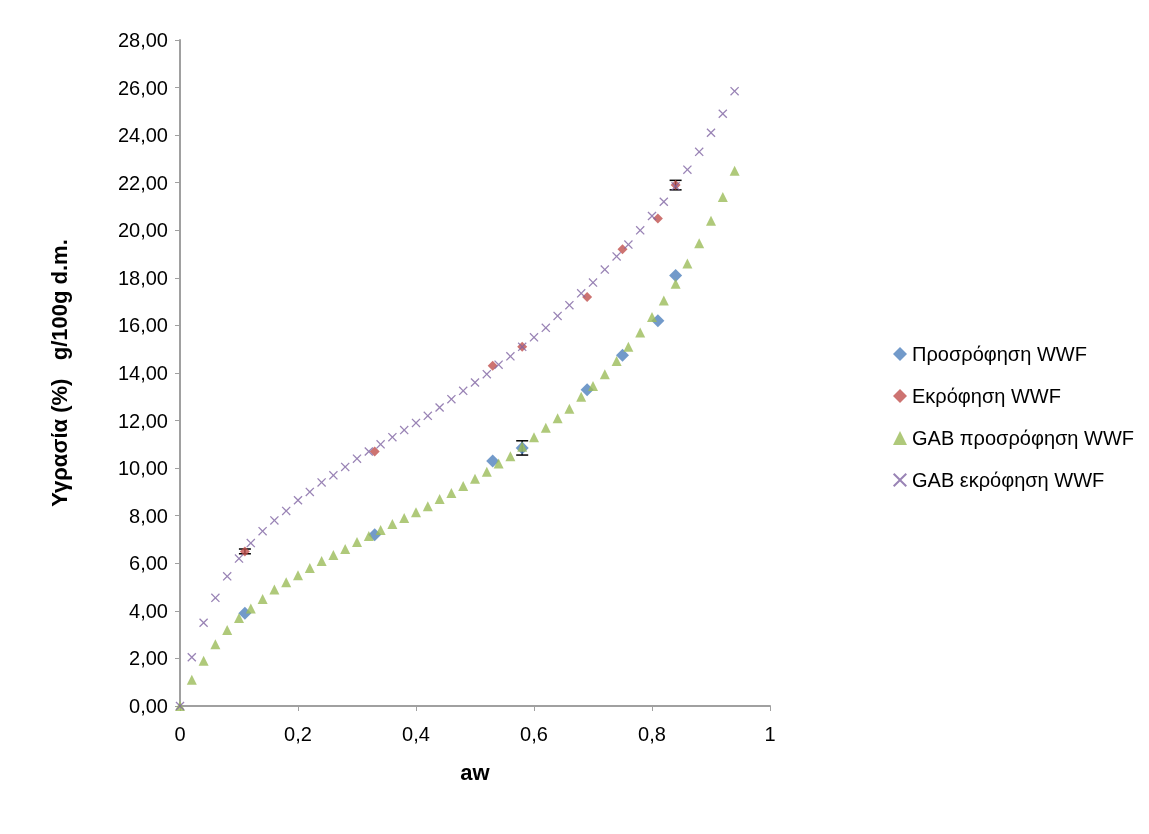 The height and width of the screenshot is (834, 1149). I want to click on x-axis-title: aw, so click(475, 772).